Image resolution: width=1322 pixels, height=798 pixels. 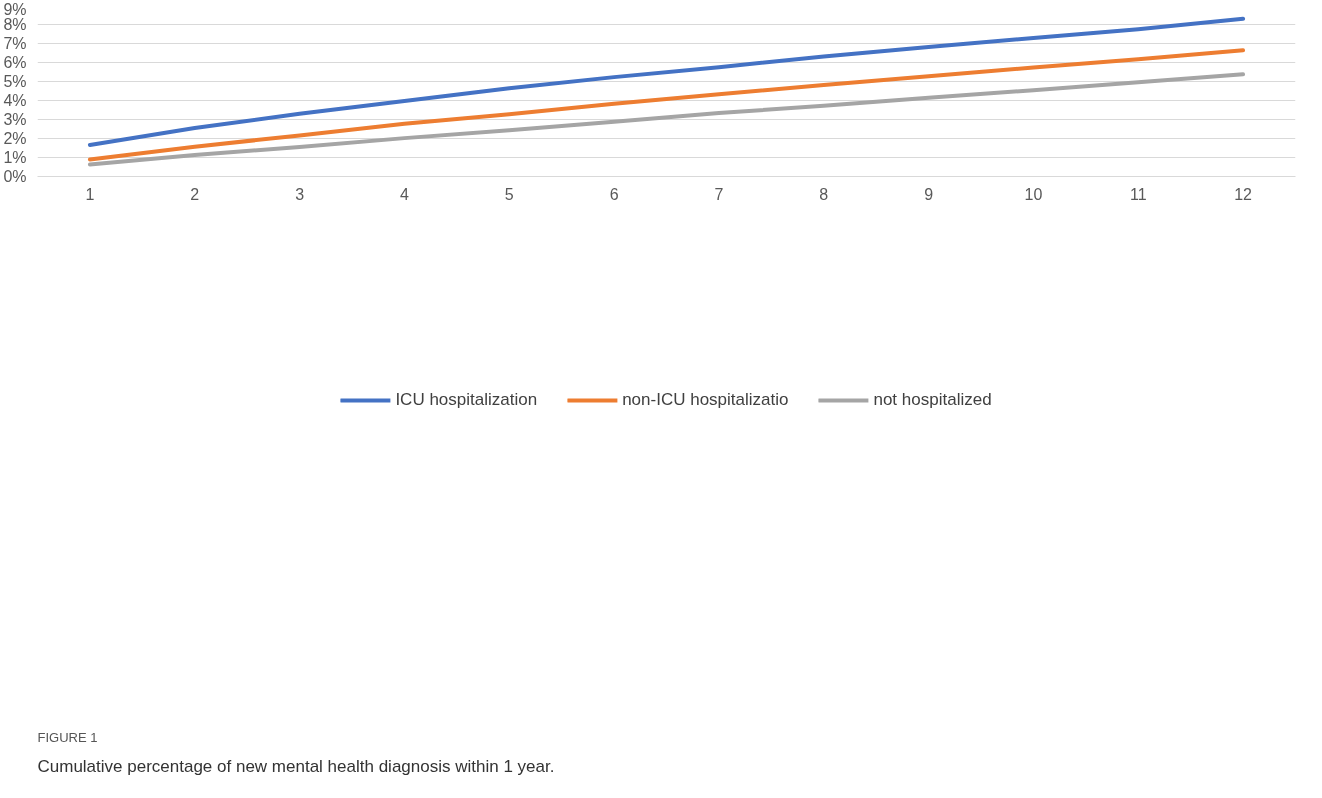 I want to click on y-tick-label: 0%, so click(x=15, y=176).